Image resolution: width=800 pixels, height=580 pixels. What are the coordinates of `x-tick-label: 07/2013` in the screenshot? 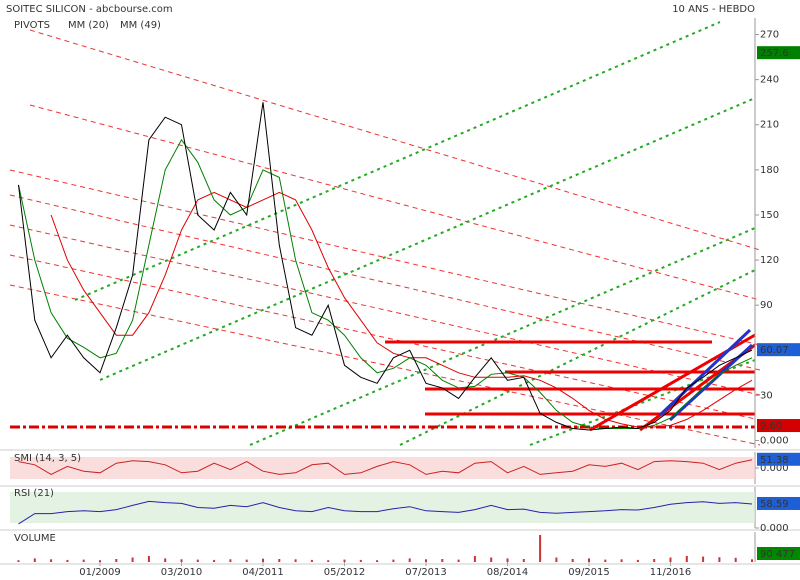 It's located at (426, 572).